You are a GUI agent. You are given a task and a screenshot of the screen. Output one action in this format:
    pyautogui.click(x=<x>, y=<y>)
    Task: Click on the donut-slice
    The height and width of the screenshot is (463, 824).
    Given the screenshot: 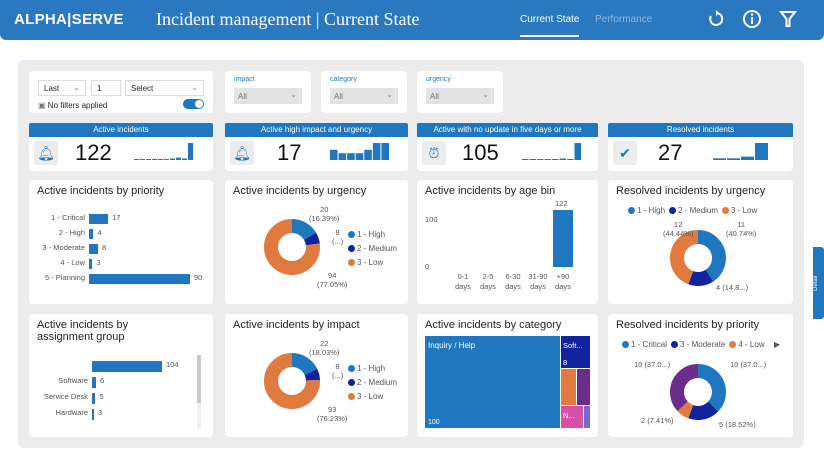 What is the action you would take?
    pyautogui.click(x=698, y=258)
    